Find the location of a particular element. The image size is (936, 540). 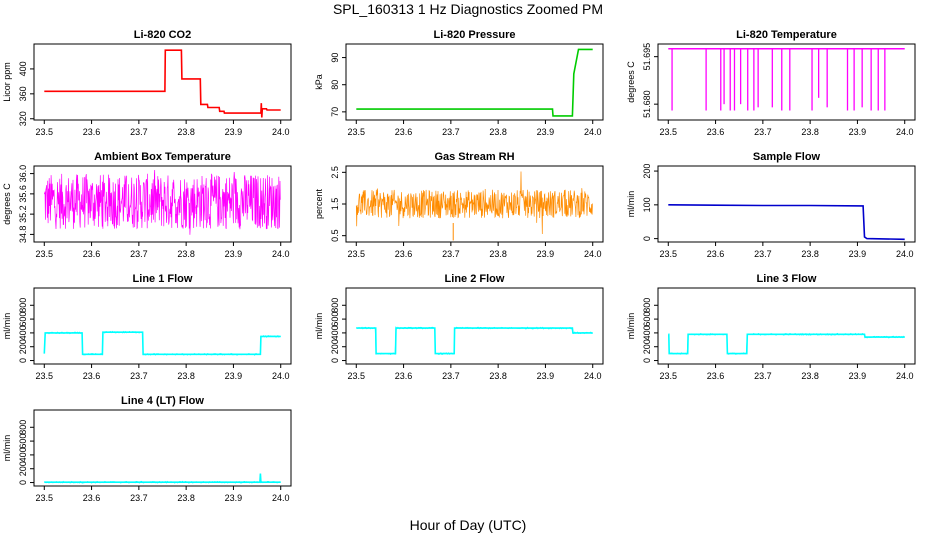

y-tick-label: 34.8 is located at coordinates (23, 235).